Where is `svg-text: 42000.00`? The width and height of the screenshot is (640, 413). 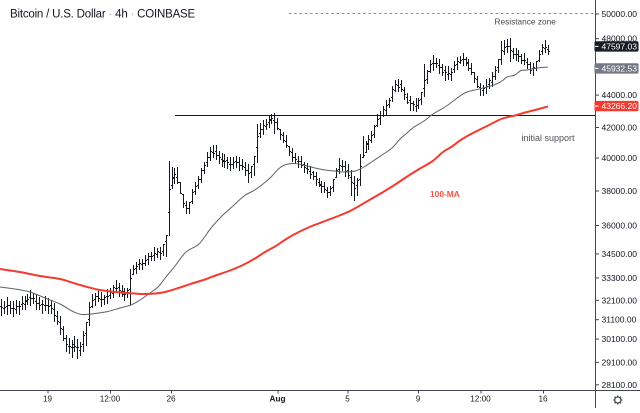
svg-text: 42000.00 is located at coordinates (620, 128).